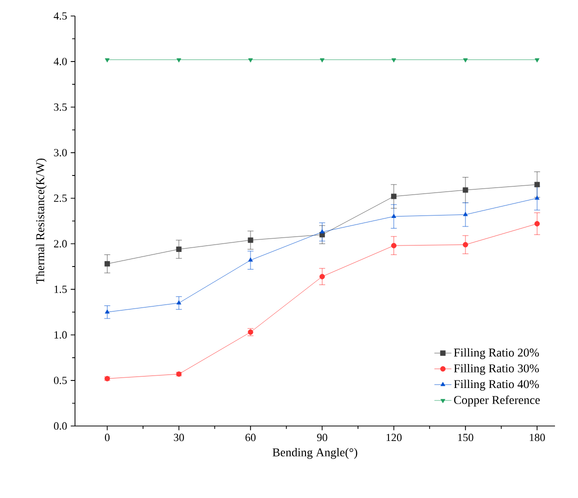  I want to click on x-tick-label: 120, so click(394, 438).